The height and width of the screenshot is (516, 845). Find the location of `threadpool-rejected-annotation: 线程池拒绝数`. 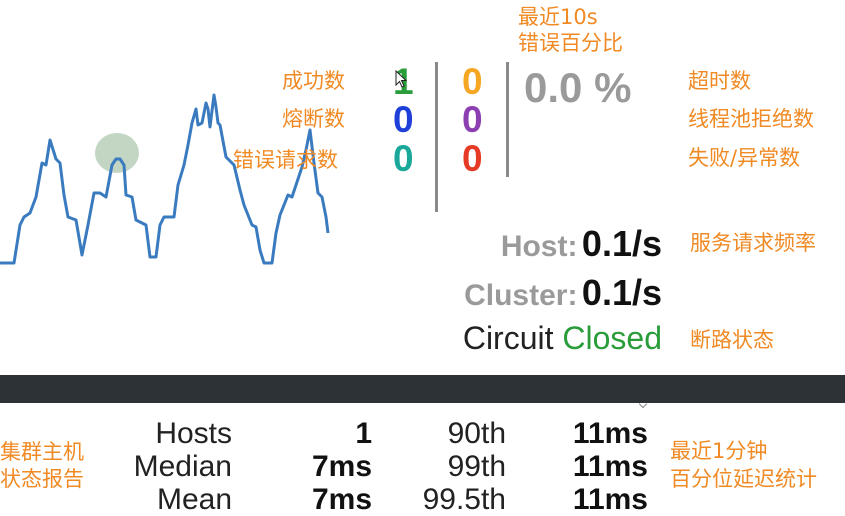

threadpool-rejected-annotation: 线程池拒绝数 is located at coordinates (751, 119).